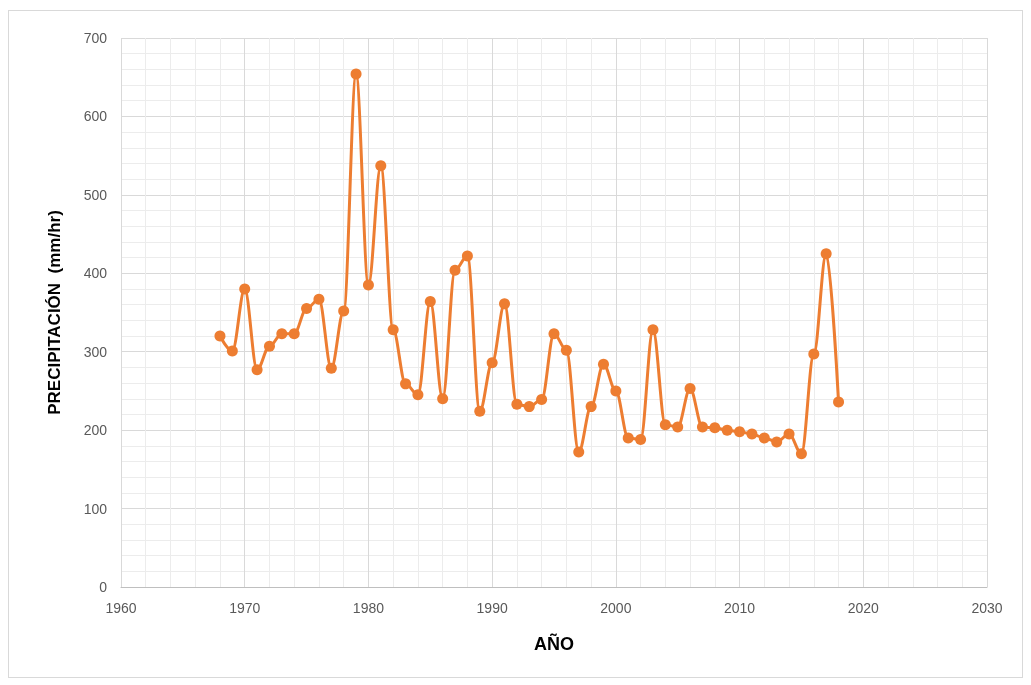 The image size is (1031, 685). I want to click on y-tick-label: 0, so click(103, 587).